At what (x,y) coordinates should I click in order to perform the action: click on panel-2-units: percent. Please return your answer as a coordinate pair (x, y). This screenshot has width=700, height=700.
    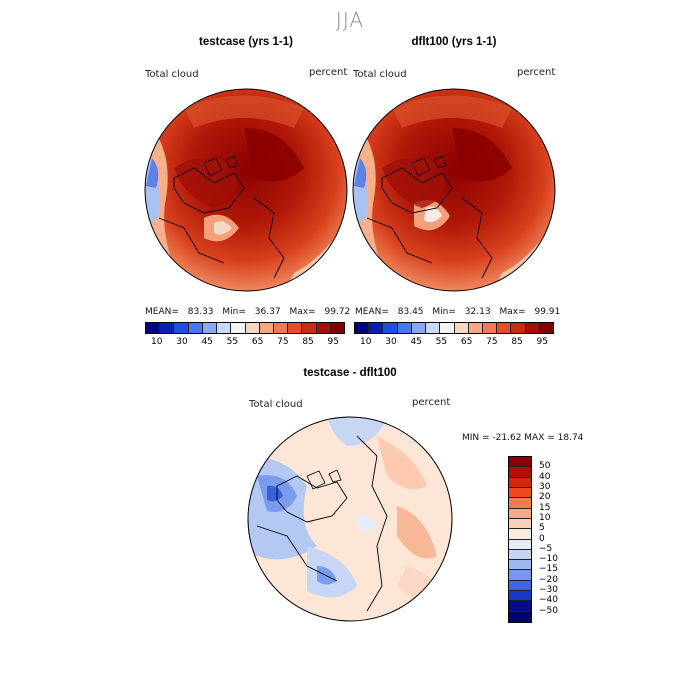
    Looking at the image, I should click on (536, 72).